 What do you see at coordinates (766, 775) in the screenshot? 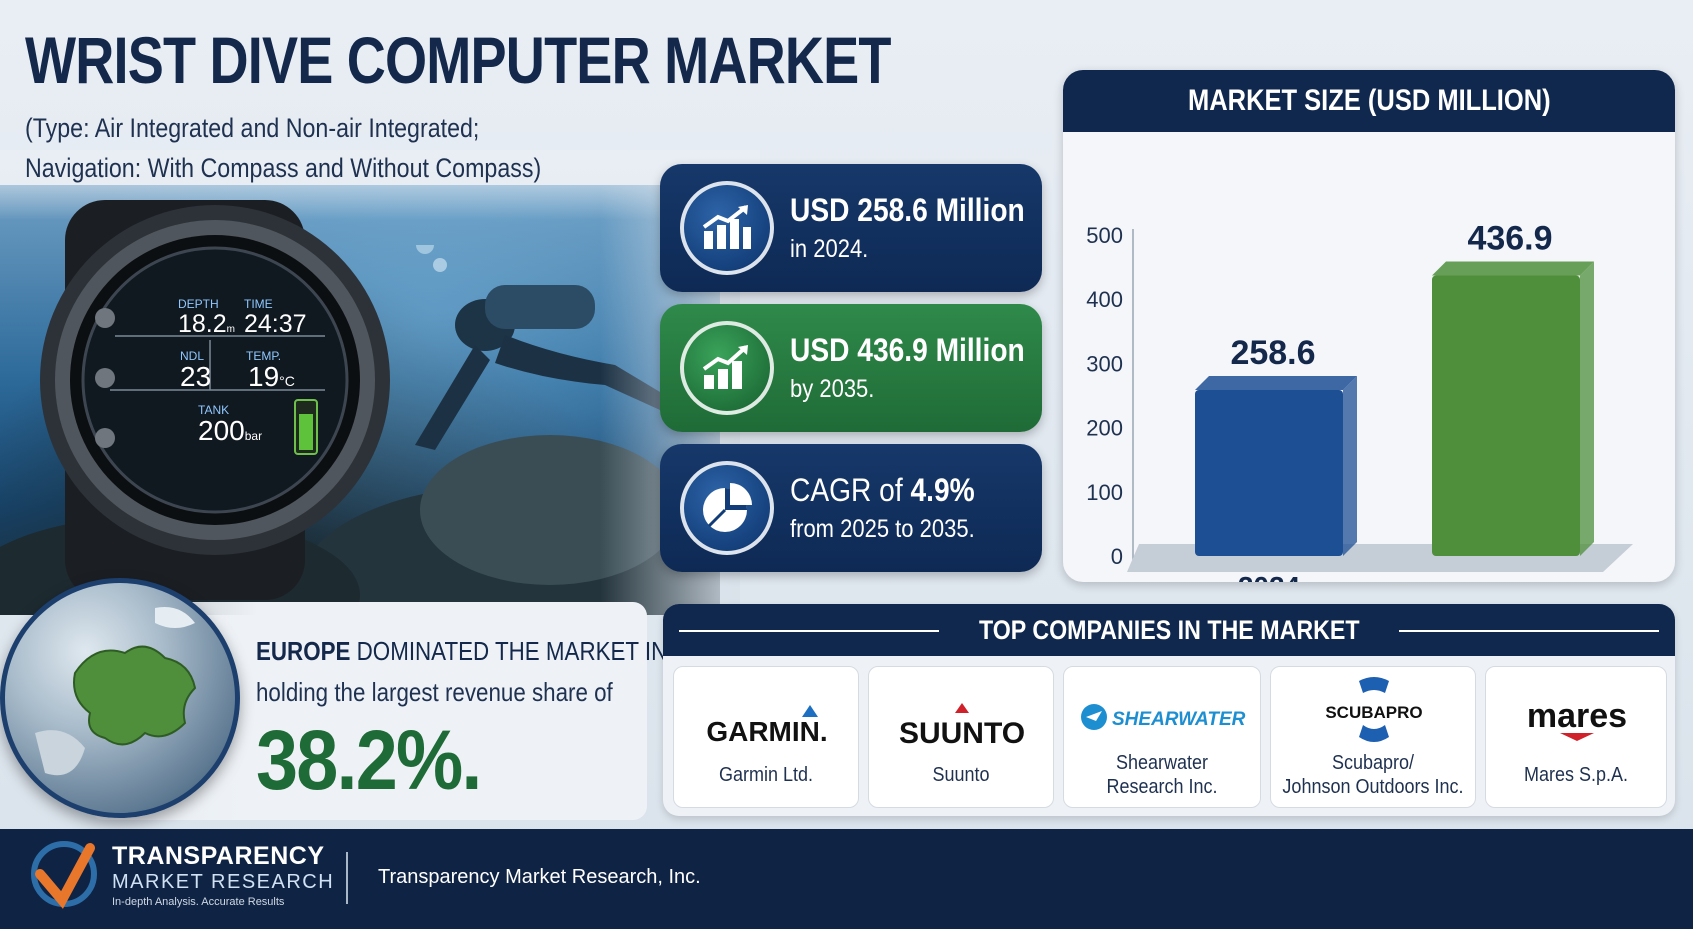
I see `company-name: Garmin Ltd.` at bounding box center [766, 775].